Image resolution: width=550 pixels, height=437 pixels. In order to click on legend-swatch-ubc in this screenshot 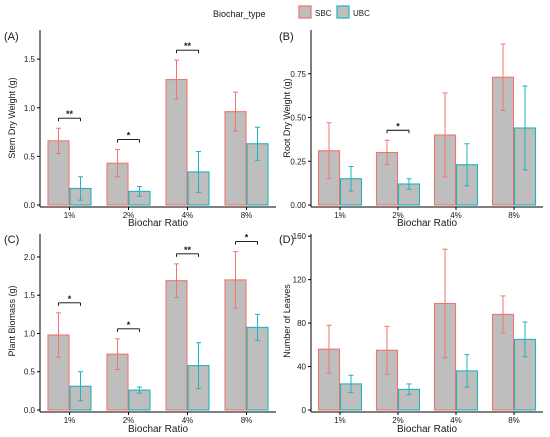, I will do `click(343, 12)`.